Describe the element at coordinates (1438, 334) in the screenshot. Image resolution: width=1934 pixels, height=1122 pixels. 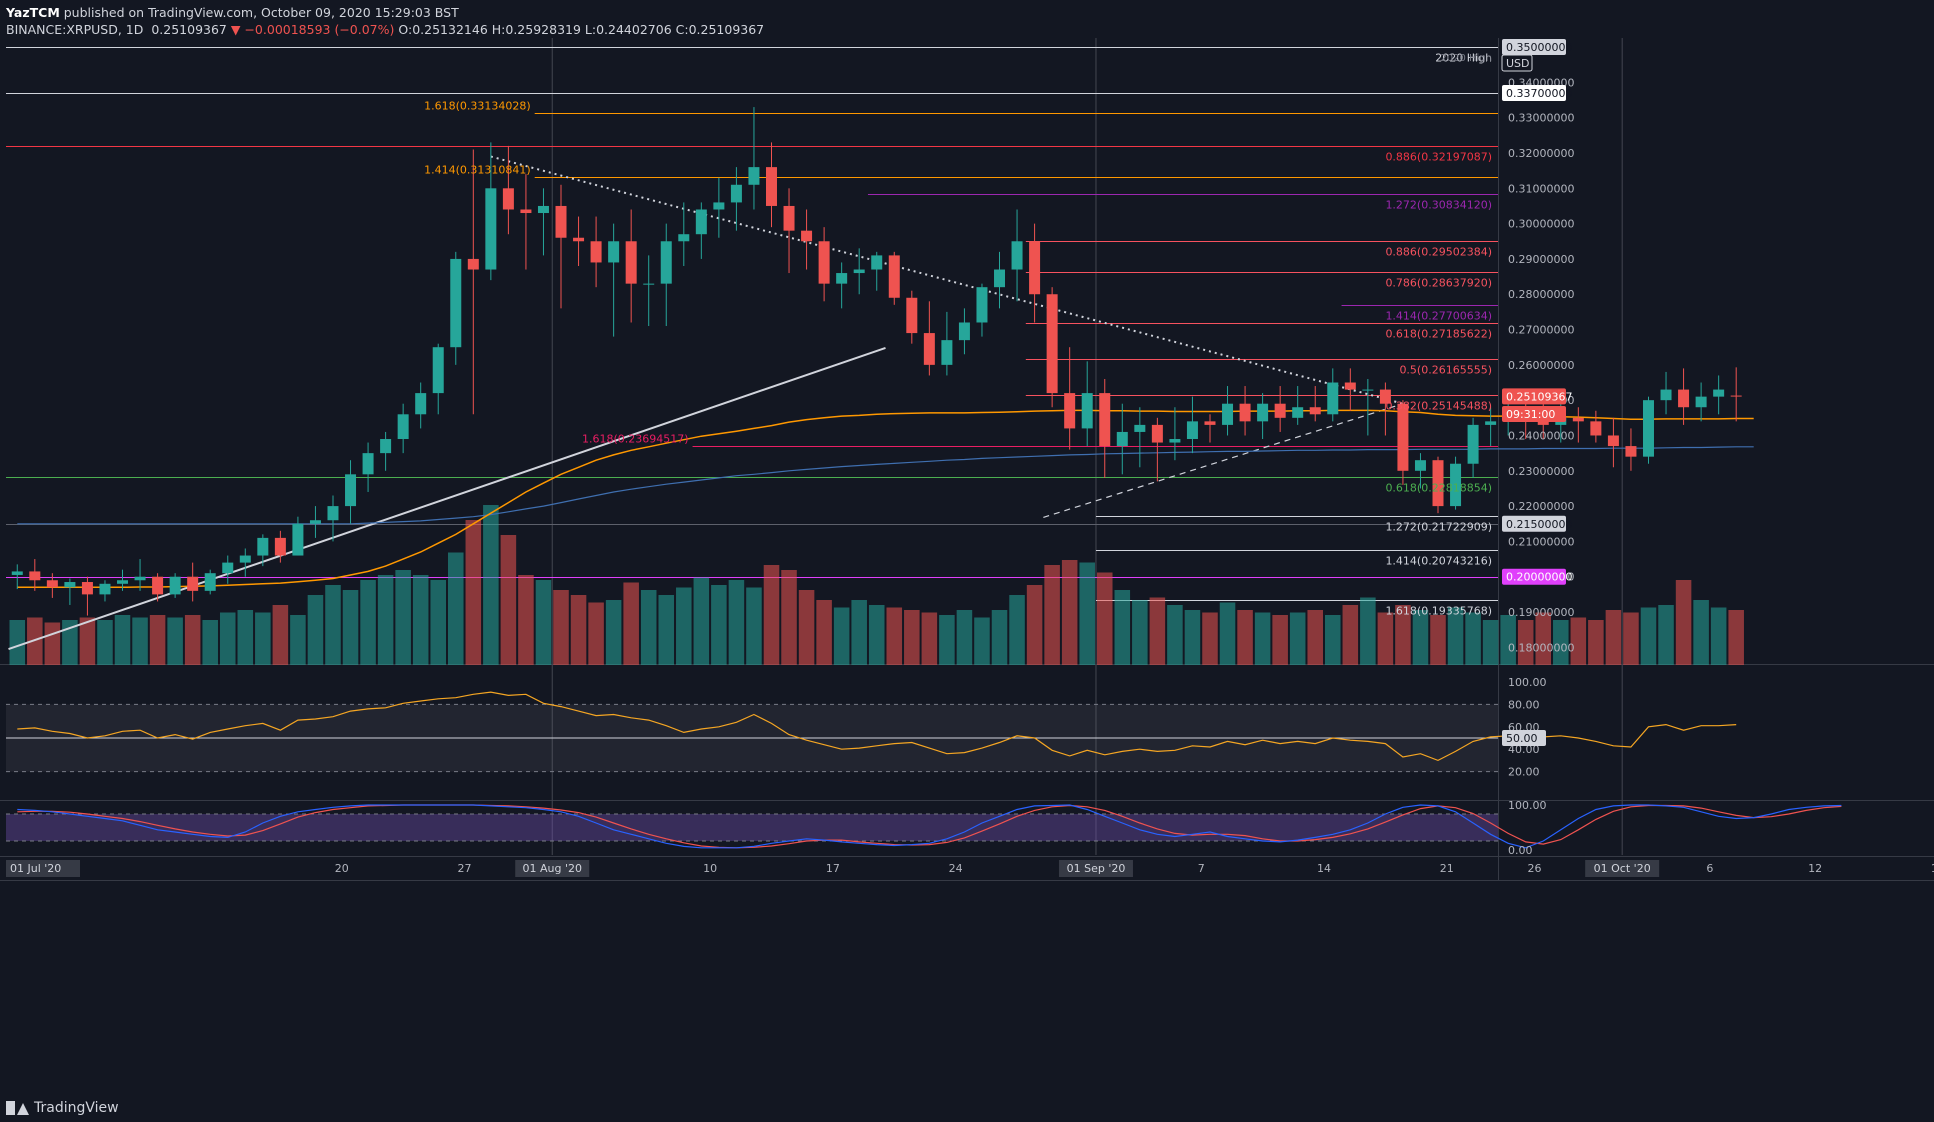
I see `fib-level-label: 0.618(0.27185622)` at that location.